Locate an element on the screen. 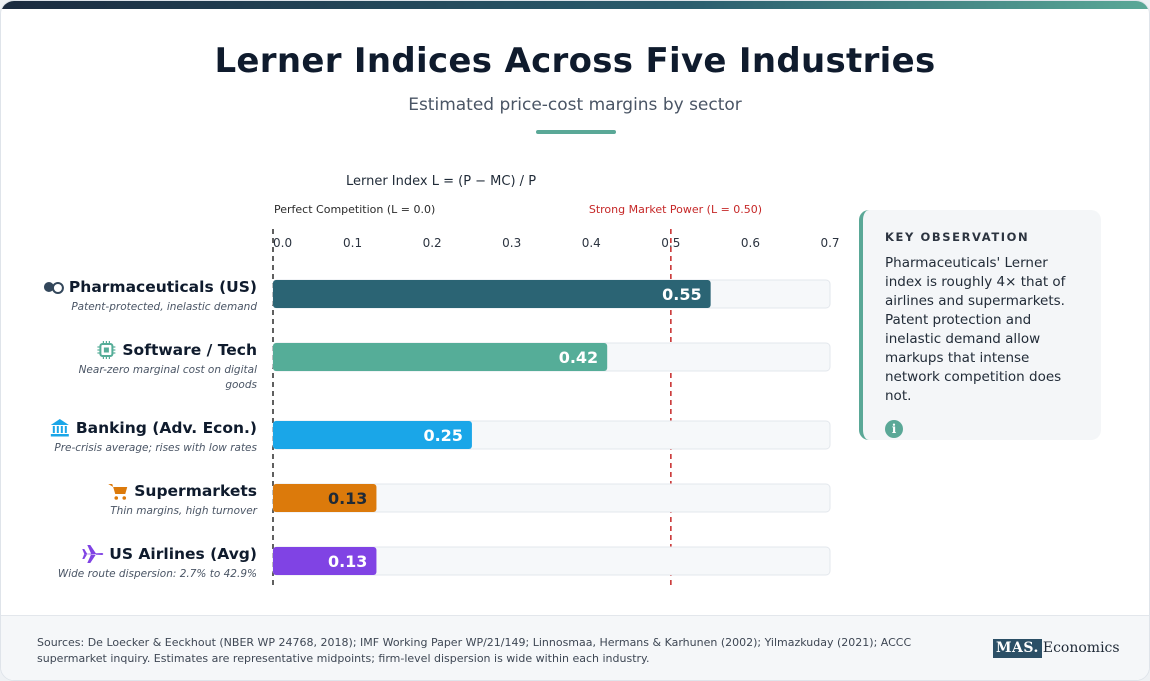  tick-label: 0.6 is located at coordinates (750, 243).